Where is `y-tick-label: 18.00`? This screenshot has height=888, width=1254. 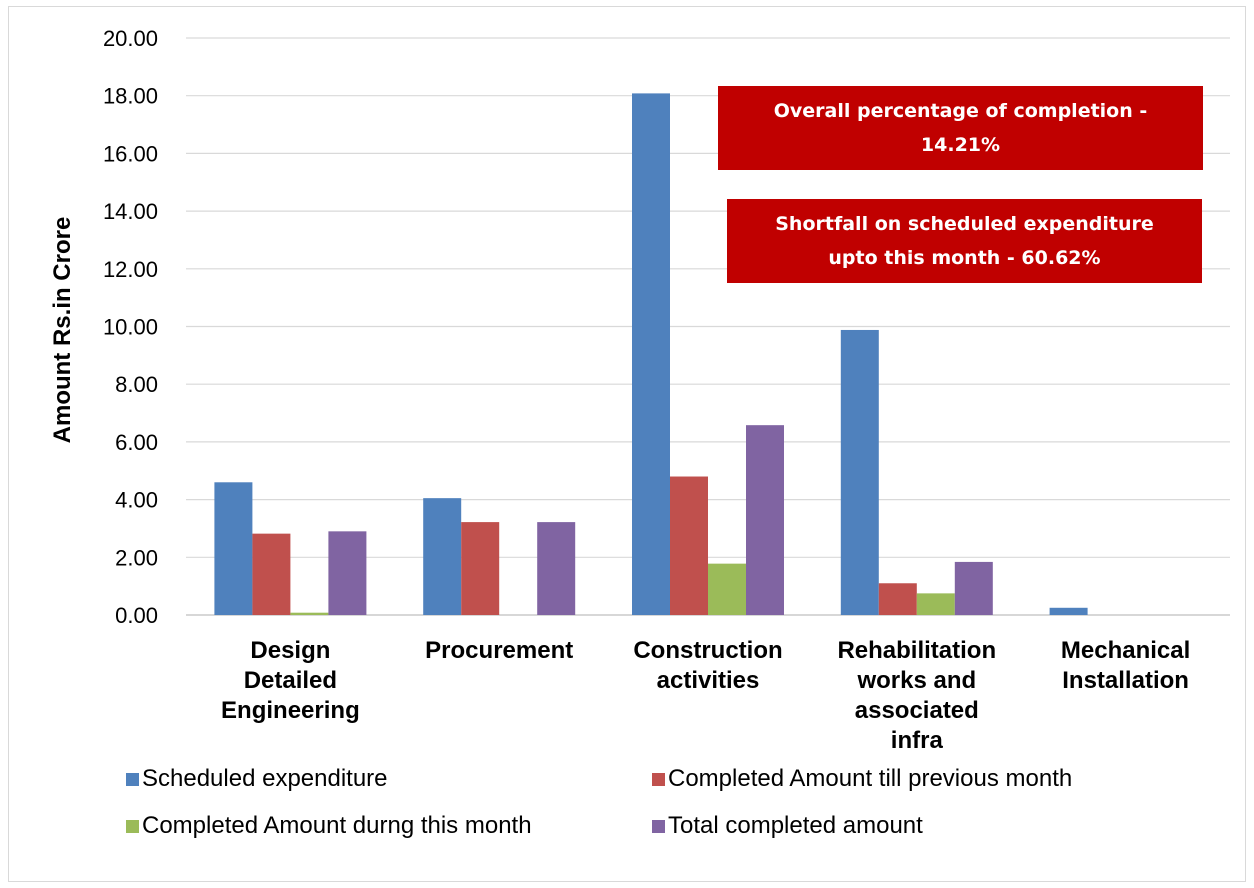
y-tick-label: 18.00 is located at coordinates (130, 96).